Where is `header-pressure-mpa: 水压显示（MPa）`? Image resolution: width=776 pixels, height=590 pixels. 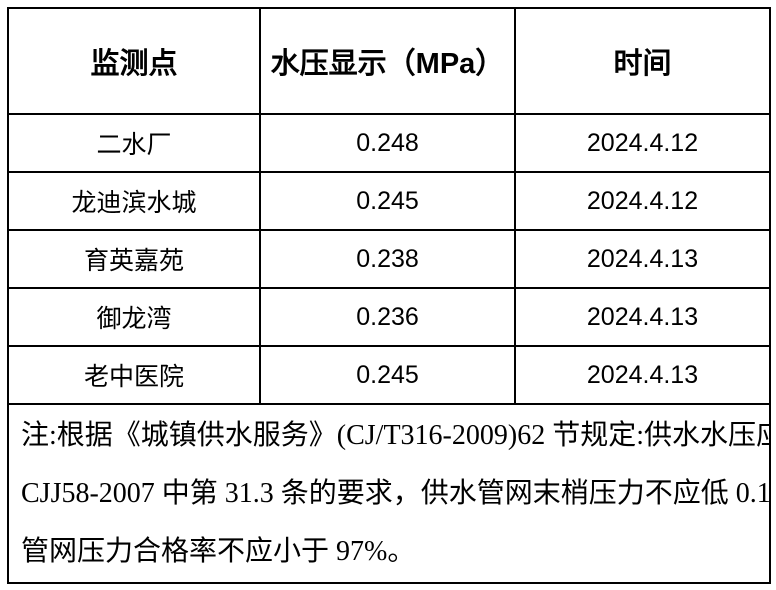
header-pressure-mpa: 水压显示（MPa） is located at coordinates (387, 61).